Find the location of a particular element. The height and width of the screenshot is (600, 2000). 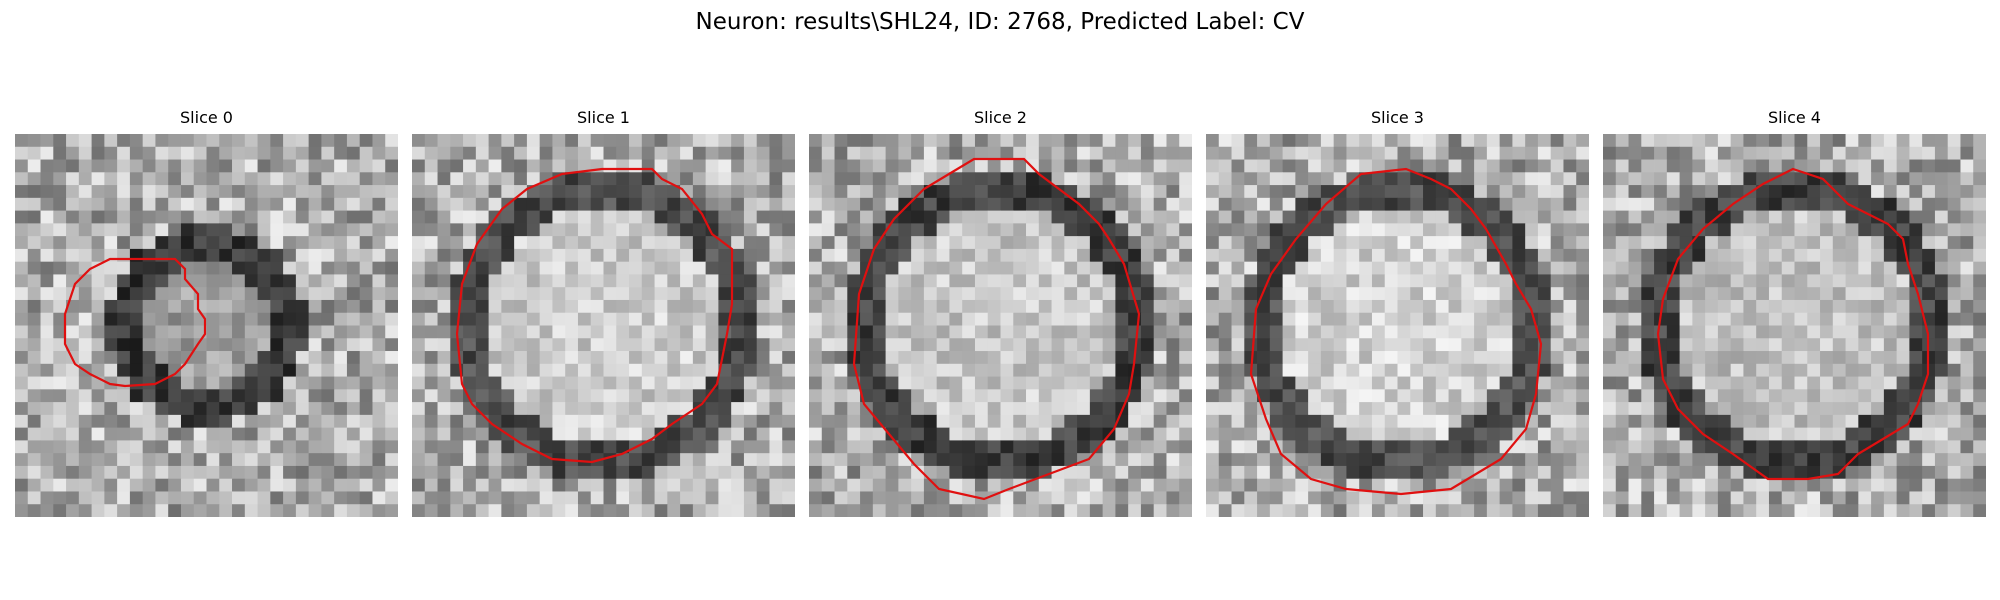

slice-title: Slice 1 is located at coordinates (603, 117).